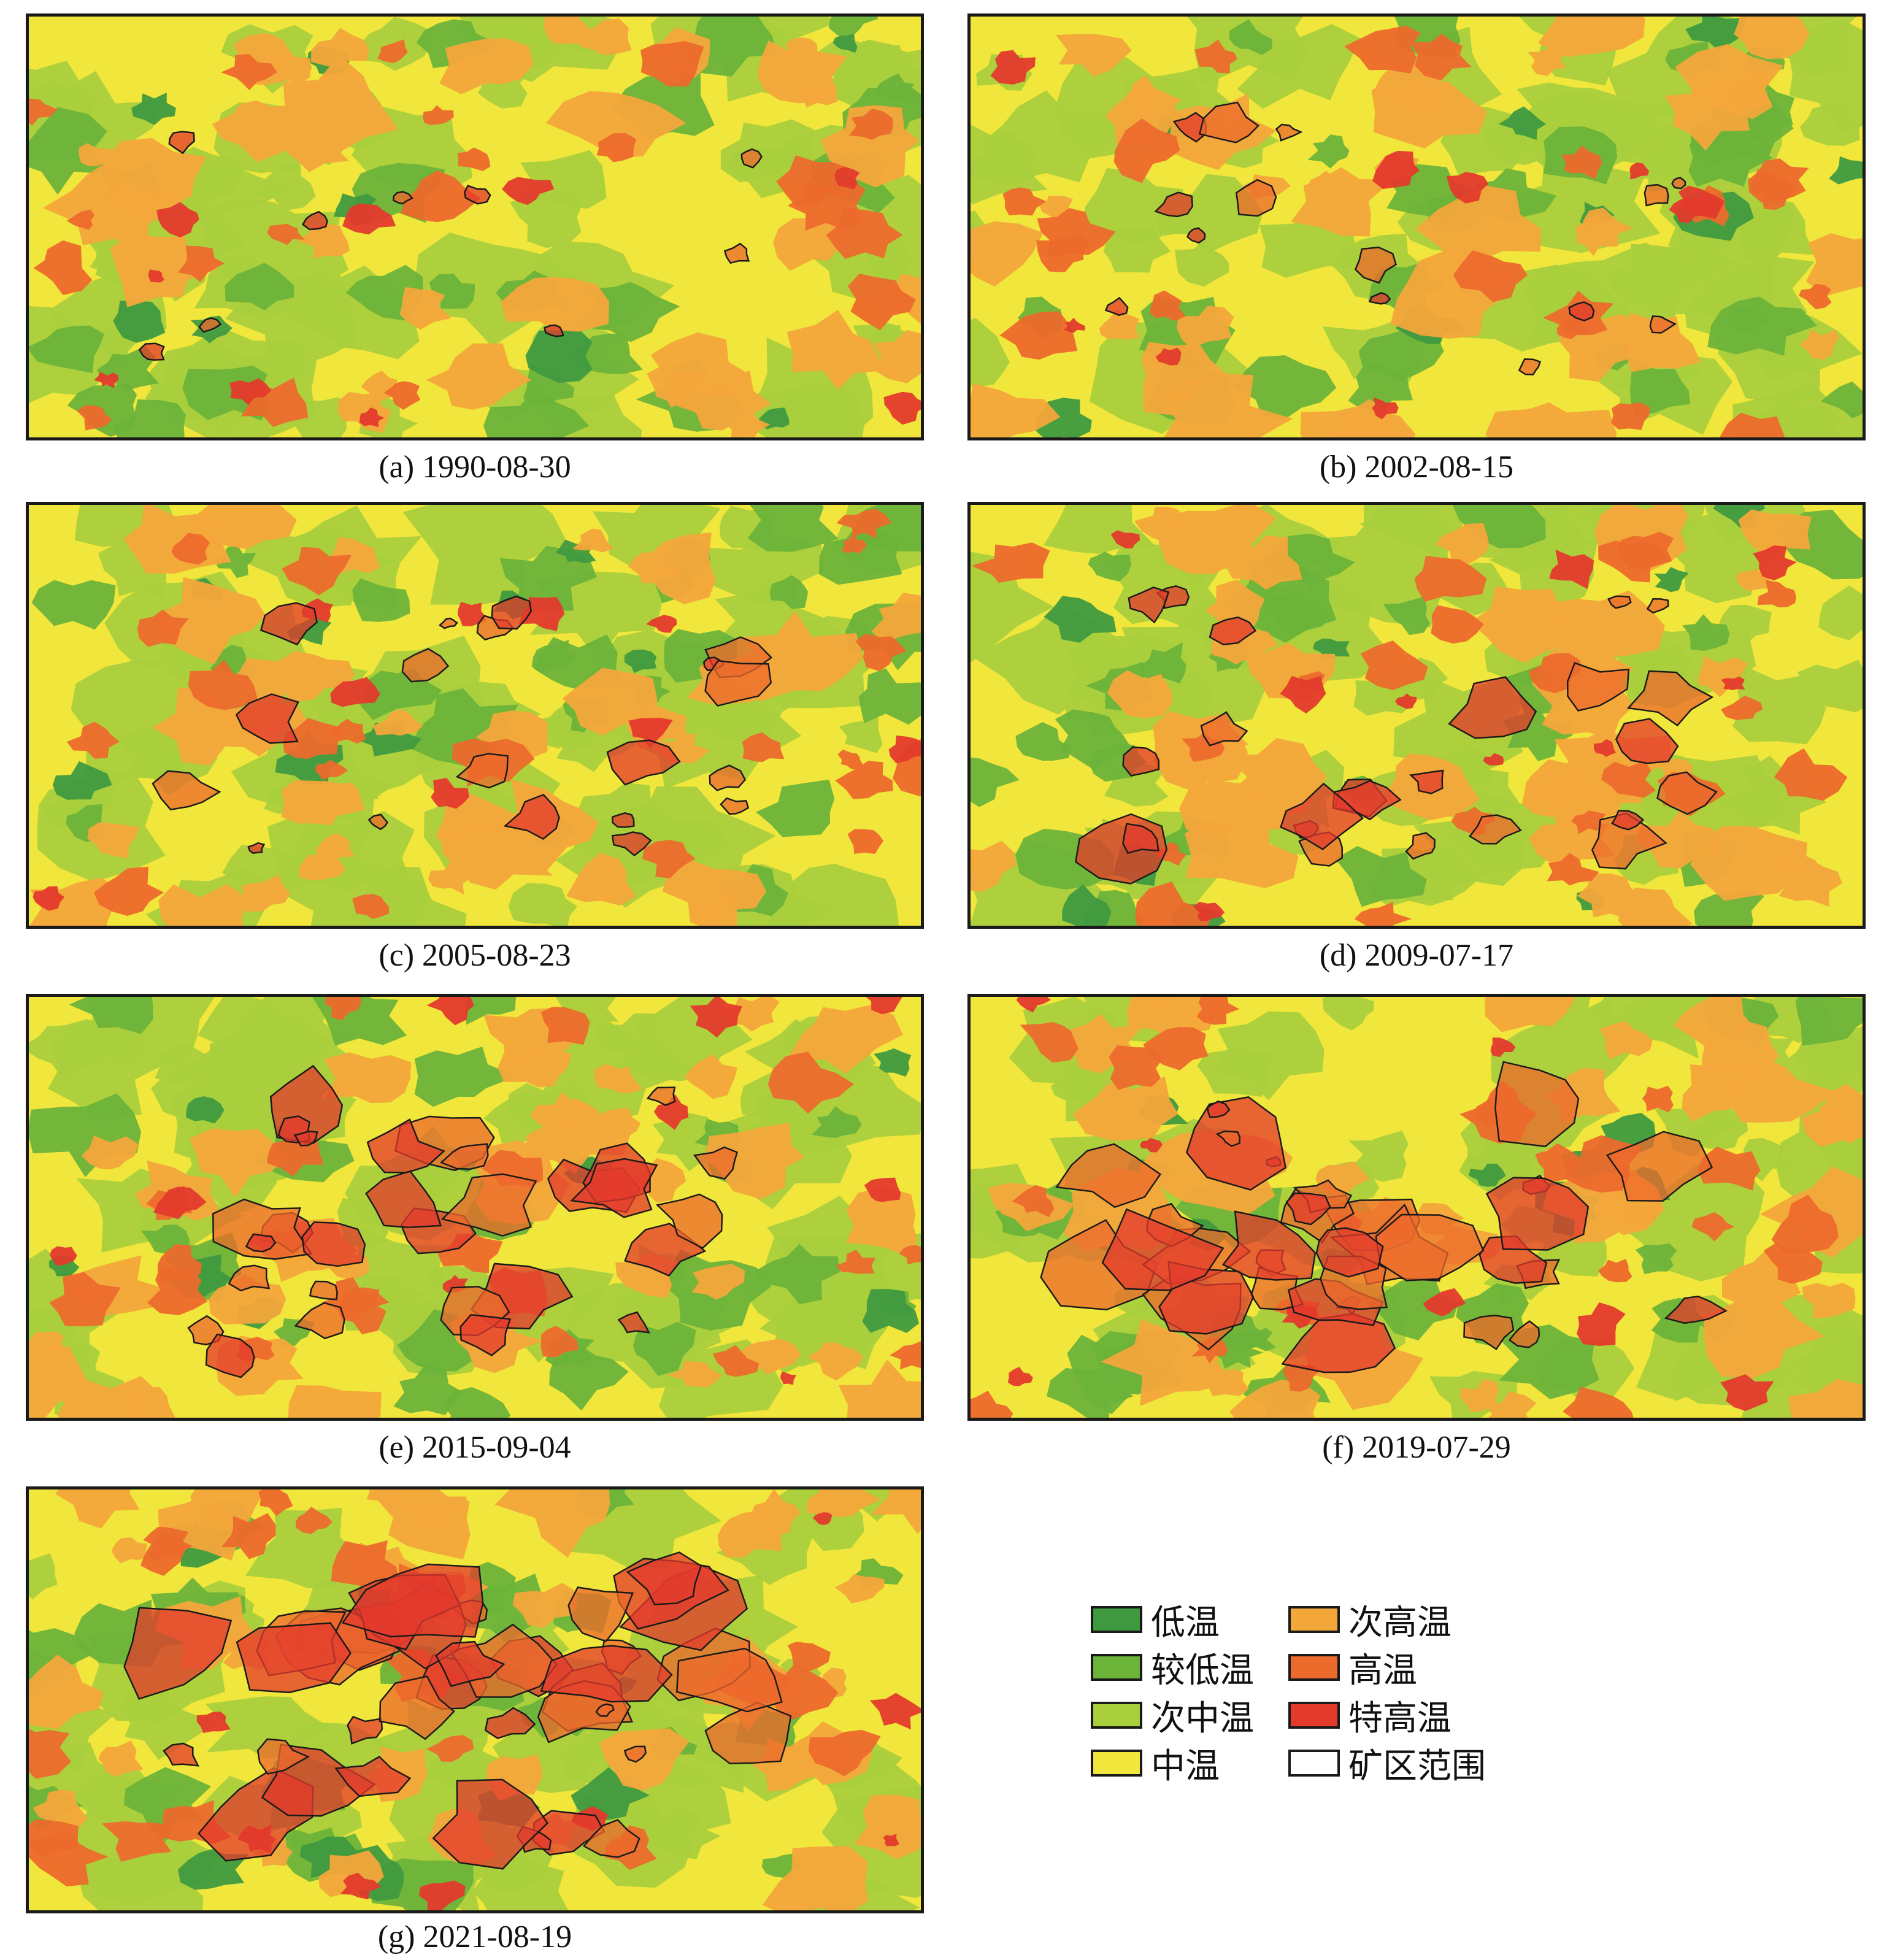 The image size is (1884, 1960). Describe the element at coordinates (1116, 1763) in the screenshot. I see `legend-swatch-medium` at that location.